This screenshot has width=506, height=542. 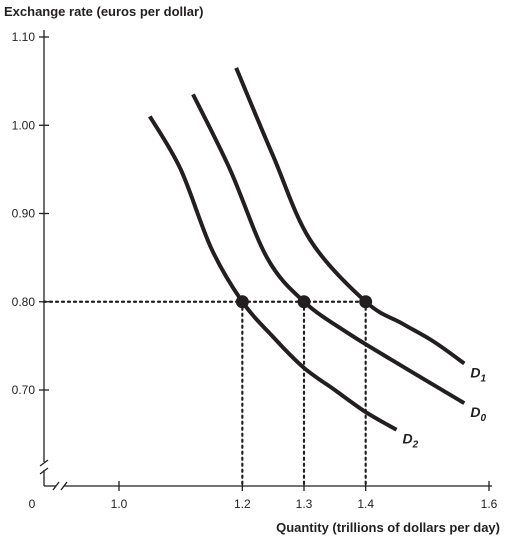 What do you see at coordinates (24, 37) in the screenshot?
I see `y-tick-label: 1.10` at bounding box center [24, 37].